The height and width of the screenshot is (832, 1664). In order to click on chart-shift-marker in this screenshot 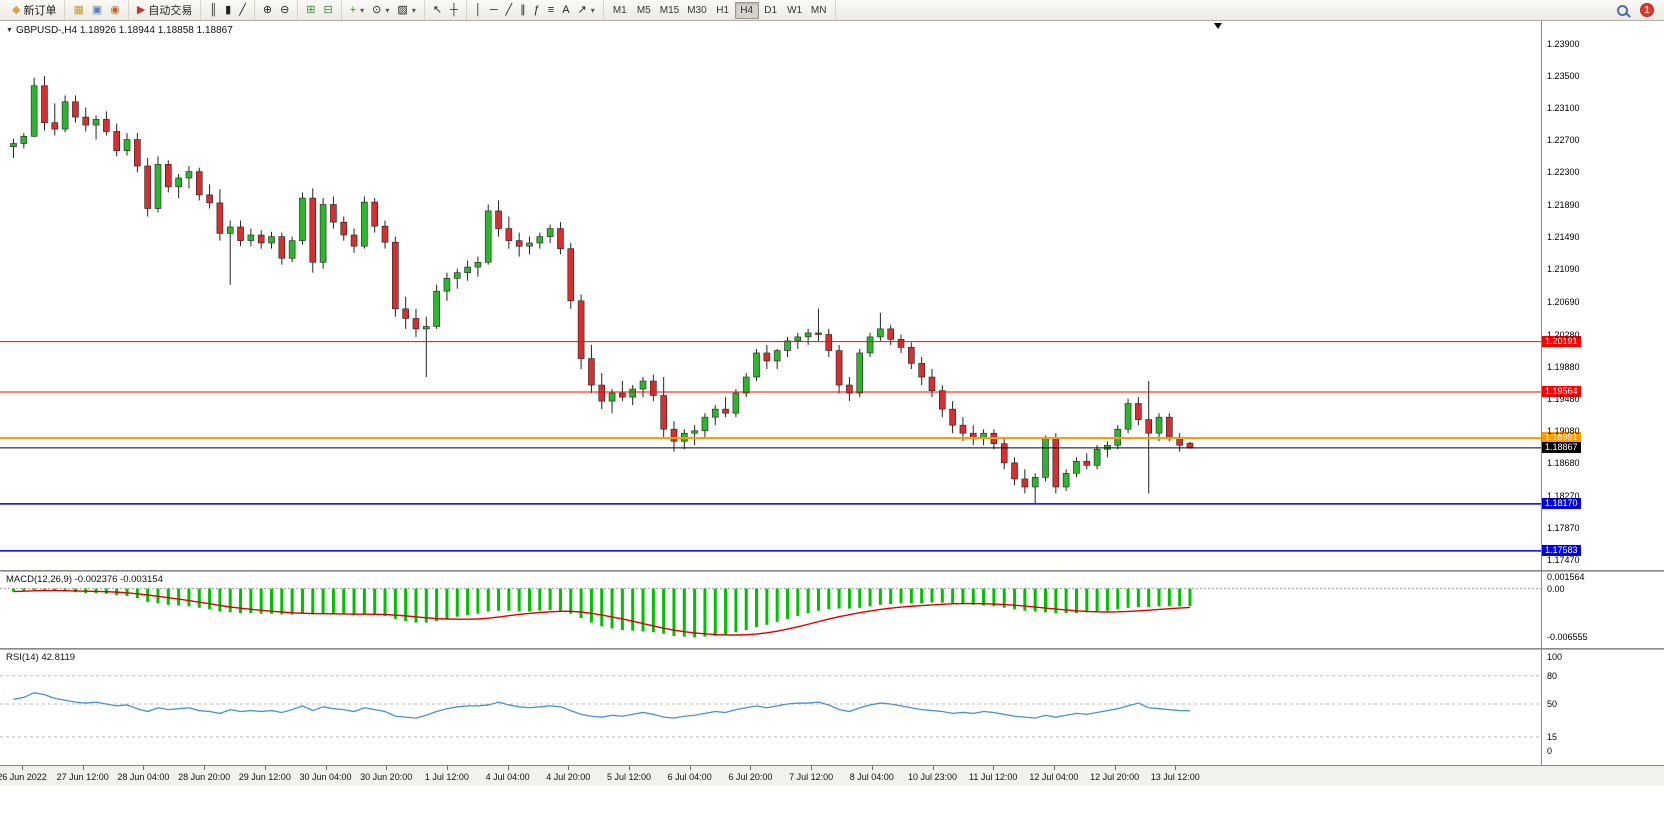, I will do `click(1218, 26)`.